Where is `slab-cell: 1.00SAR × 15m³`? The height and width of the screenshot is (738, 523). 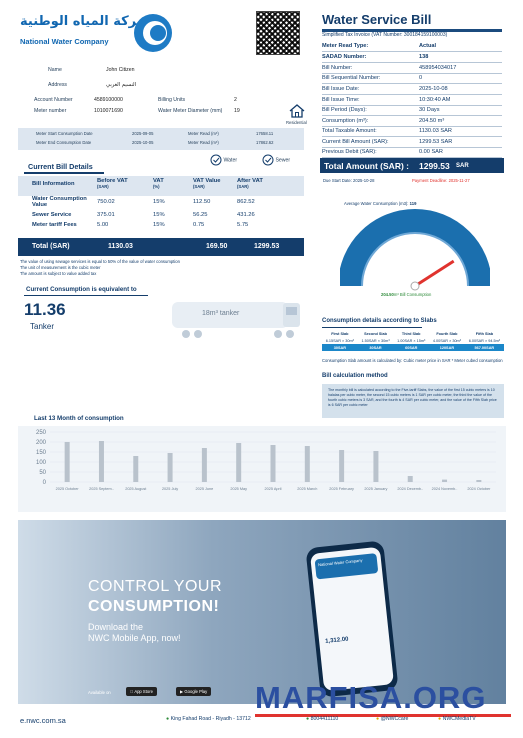
slab-cell: 1.00SAR × 15m³ is located at coordinates (411, 340).